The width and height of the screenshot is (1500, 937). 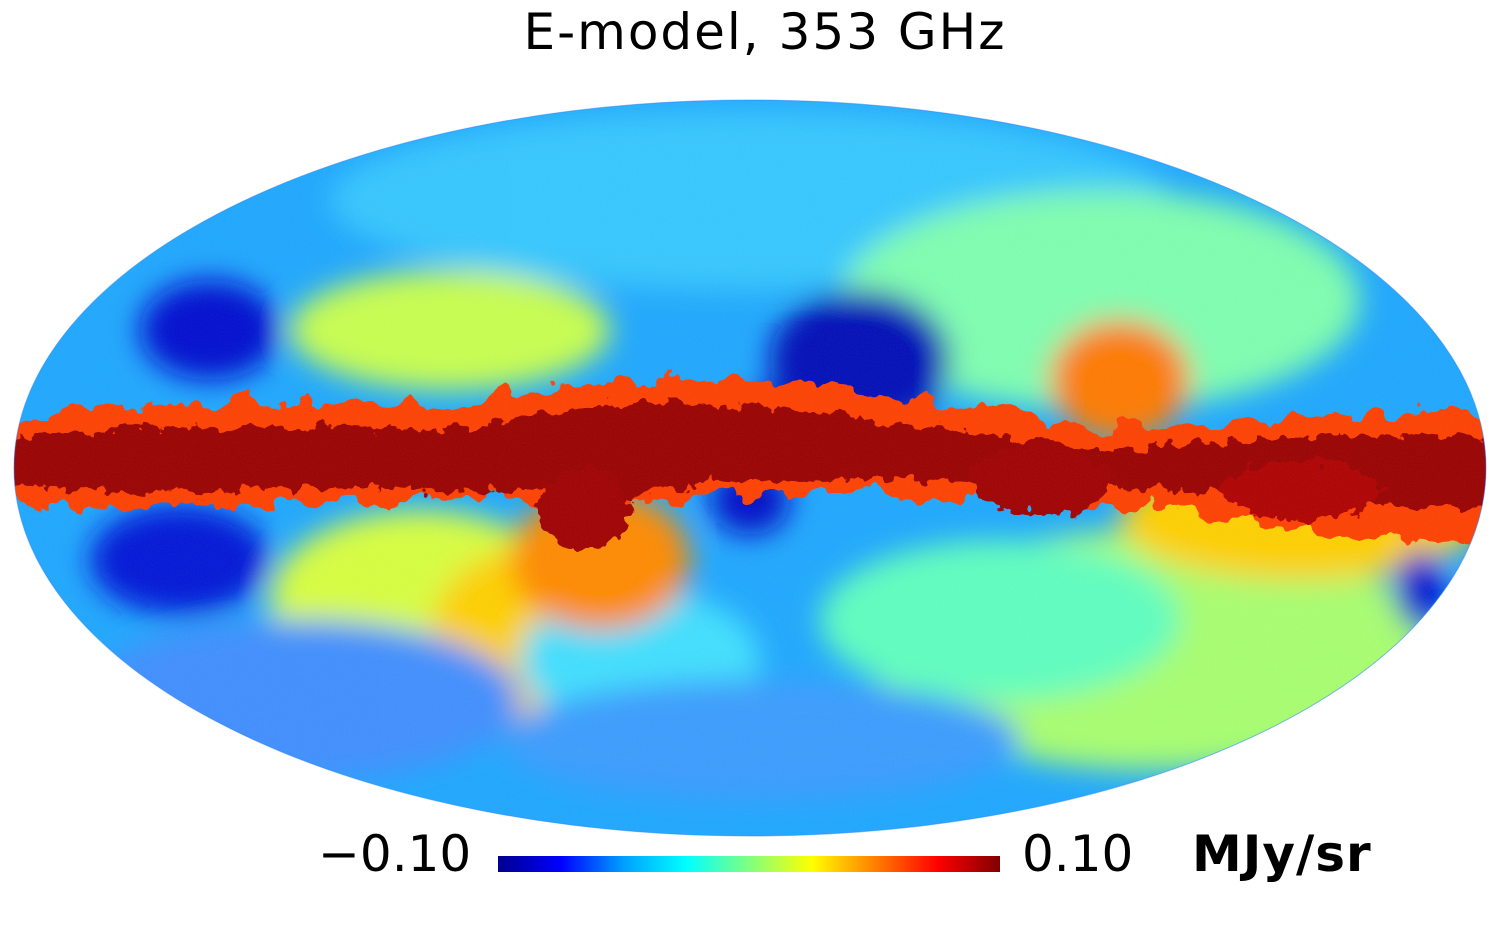 What do you see at coordinates (749, 864) in the screenshot?
I see `colorbar` at bounding box center [749, 864].